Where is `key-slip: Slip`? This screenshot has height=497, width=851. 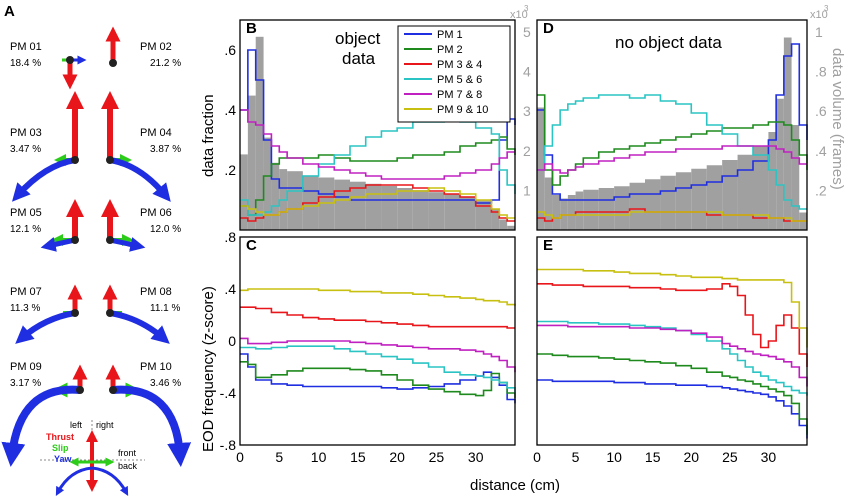
key-slip: Slip is located at coordinates (60, 448).